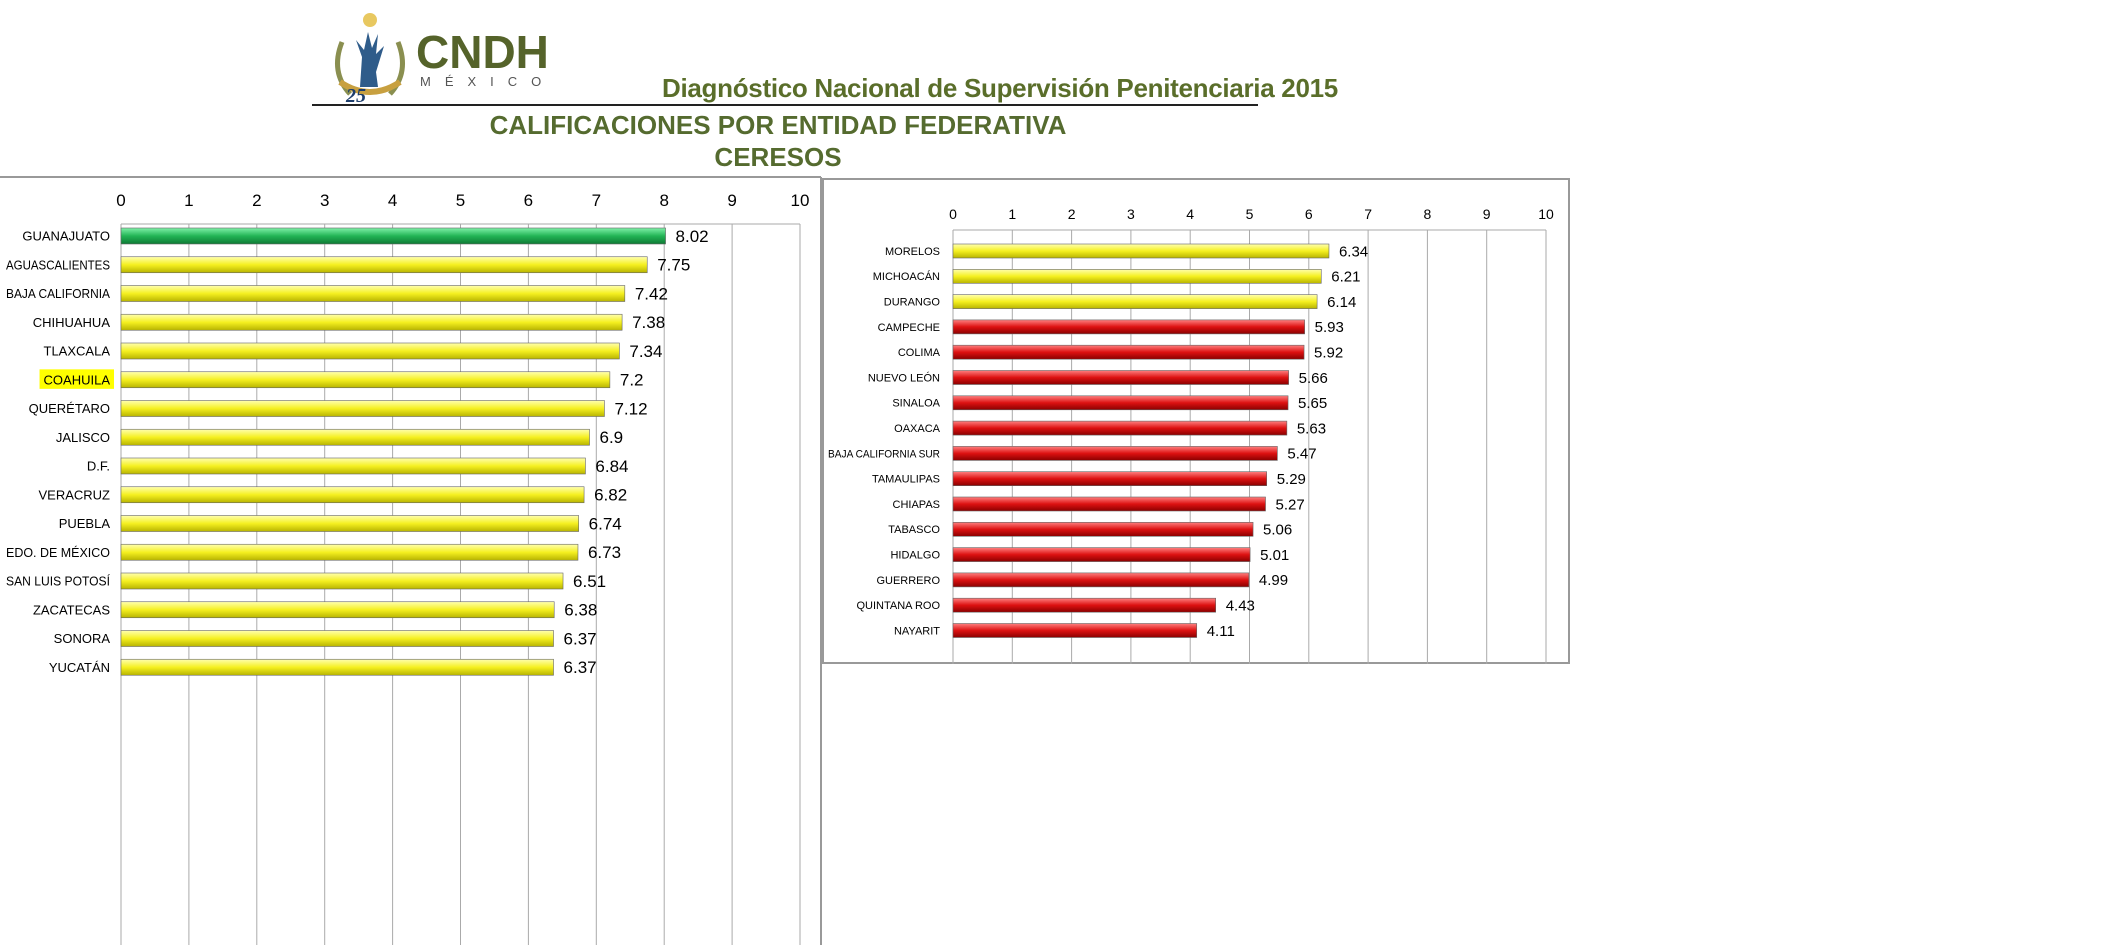  What do you see at coordinates (1277, 530) in the screenshot?
I see `data-label: 5.06` at bounding box center [1277, 530].